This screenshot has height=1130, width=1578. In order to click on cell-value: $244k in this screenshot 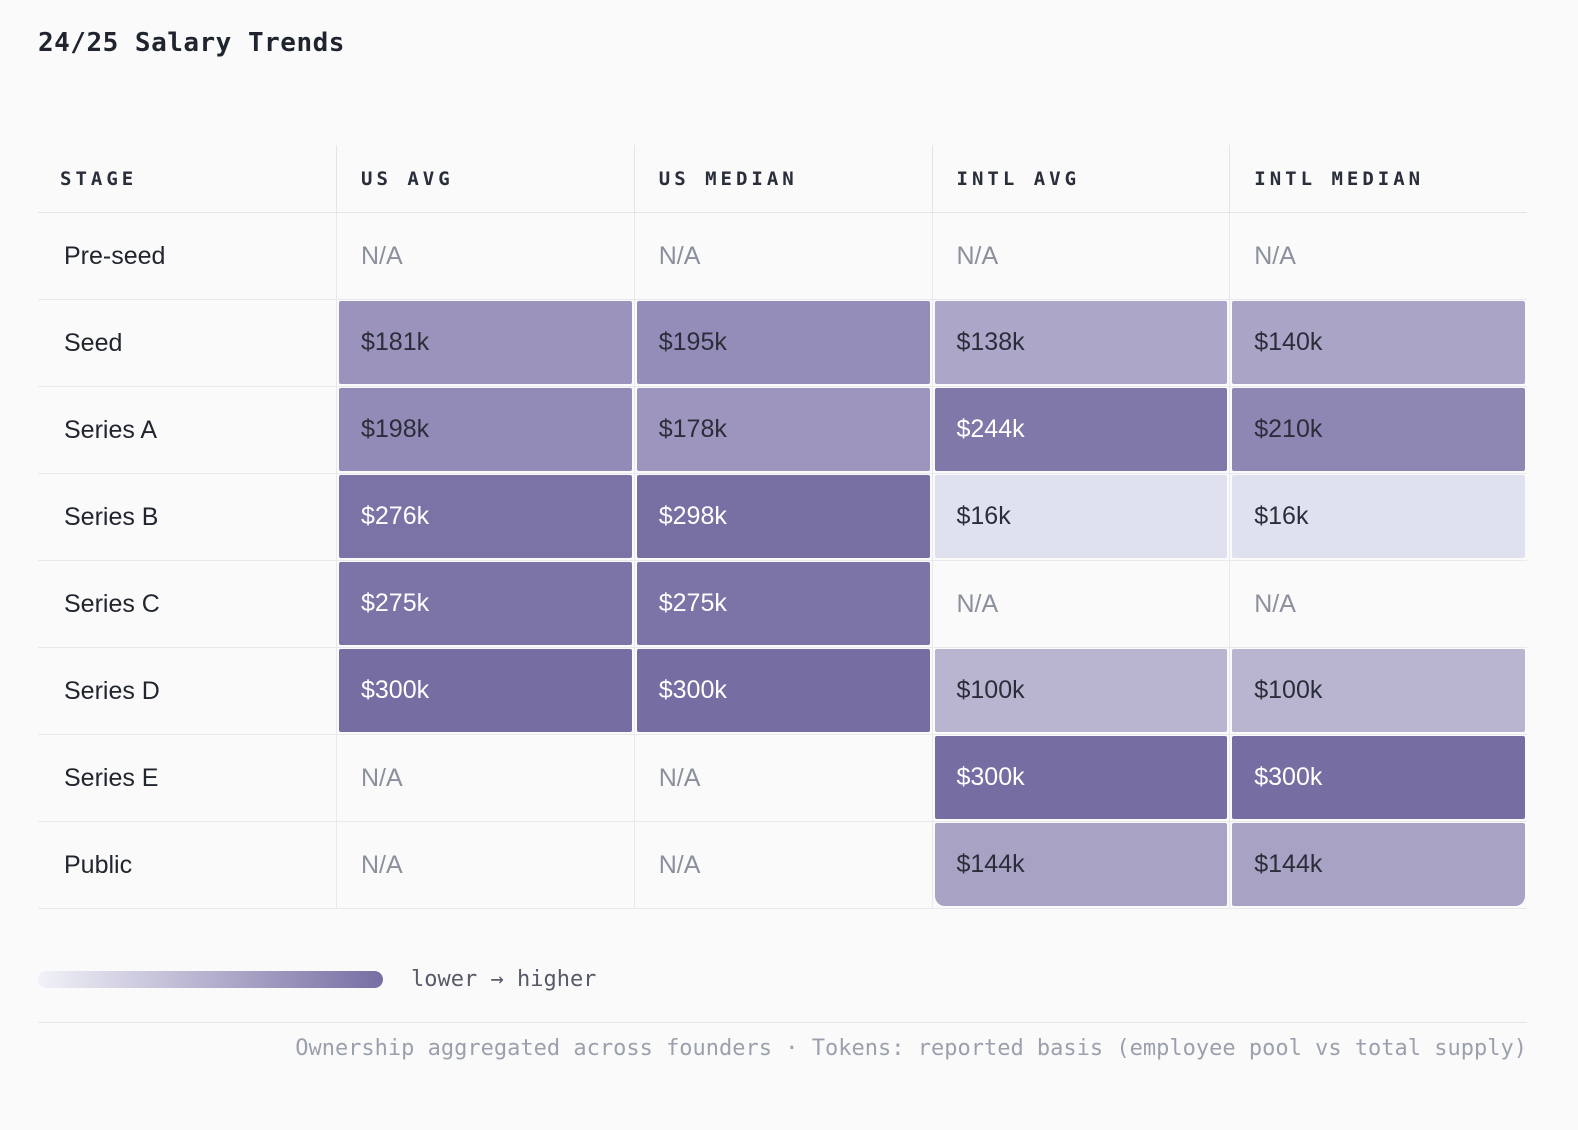, I will do `click(990, 429)`.